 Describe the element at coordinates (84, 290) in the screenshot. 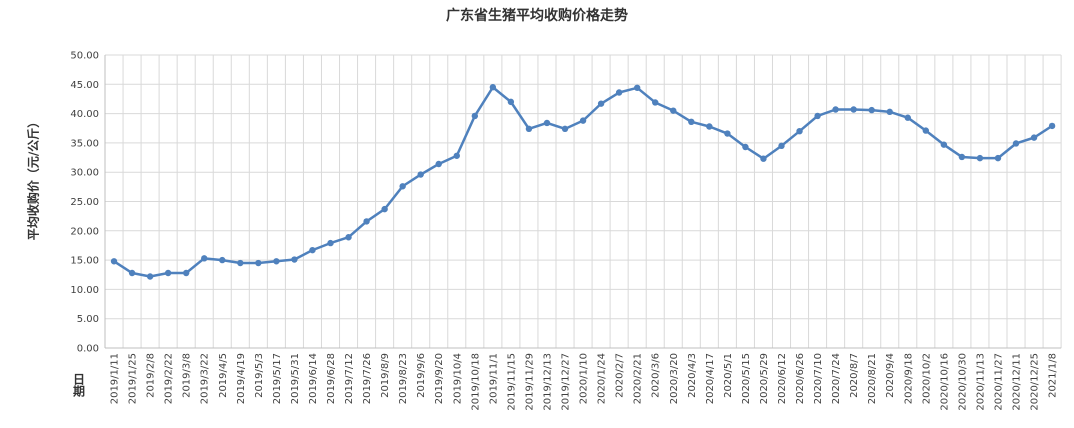

I see `y-tick-label: 10.00` at that location.